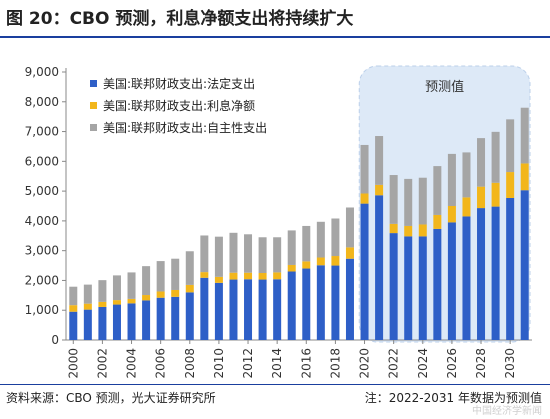 This screenshot has height=419, width=550. Describe the element at coordinates (42, 102) in the screenshot. I see `y-tick-label: 8,000` at that location.